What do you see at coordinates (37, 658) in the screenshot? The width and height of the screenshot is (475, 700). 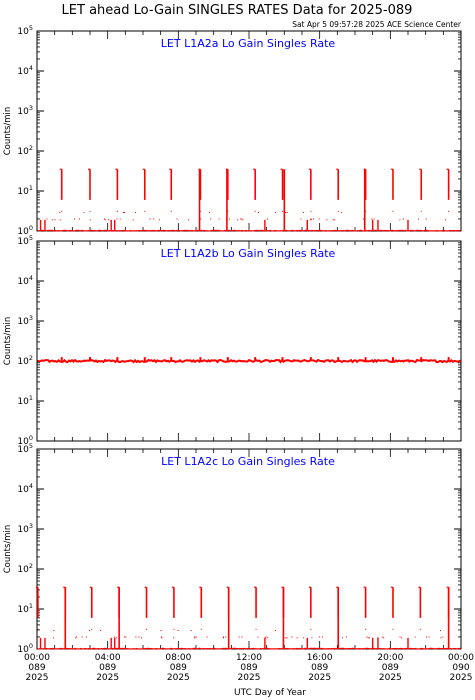 I see `x-tick-time: 00:00` at bounding box center [37, 658].